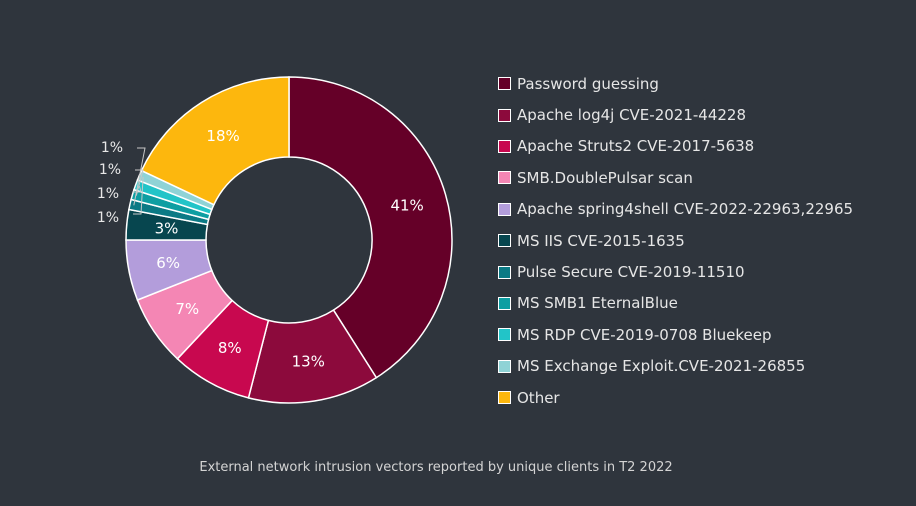  I want to click on legend-item-ms-exchange-exploit-cve-2021-26855: MS Exchange Exploit.CVE-2021-26855, so click(675, 366).